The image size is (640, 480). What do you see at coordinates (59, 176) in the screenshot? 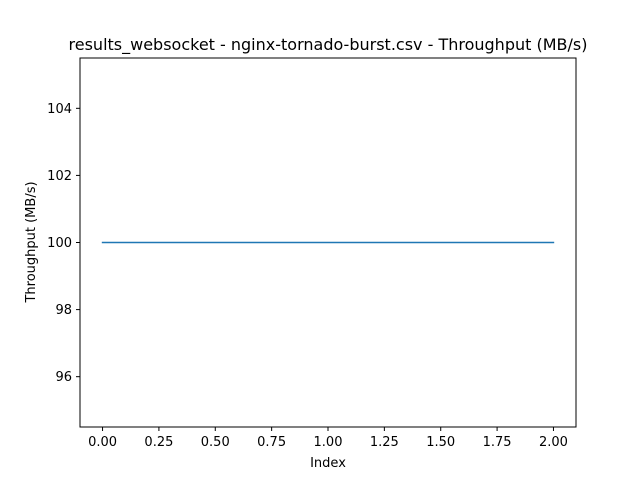
I see `y-tick-label: 102` at bounding box center [59, 176].